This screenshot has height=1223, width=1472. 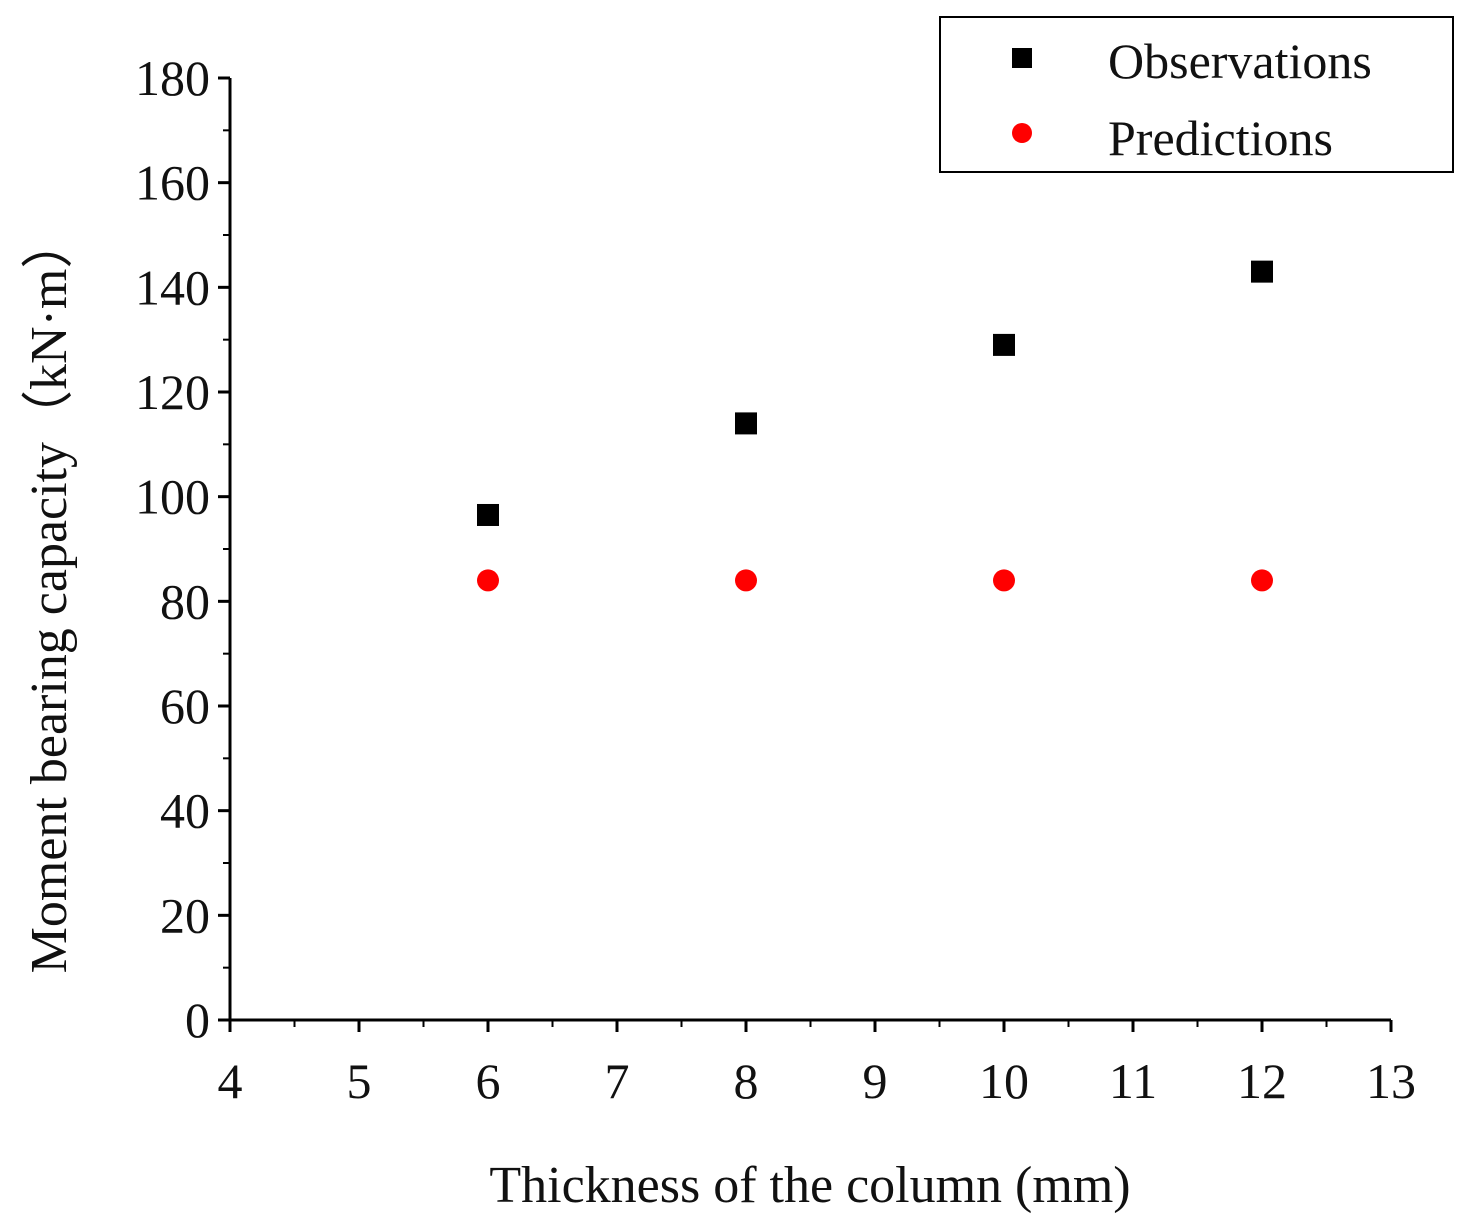 What do you see at coordinates (172, 497) in the screenshot?
I see `y-tick-label: 100` at bounding box center [172, 497].